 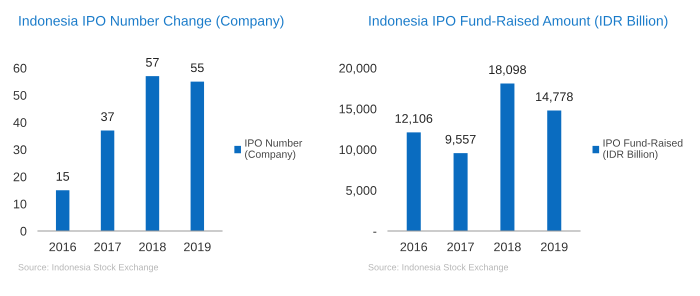 I want to click on chart-title: Indonesia IPO Fund-Raised Amount (IDR Billion), so click(x=518, y=22).